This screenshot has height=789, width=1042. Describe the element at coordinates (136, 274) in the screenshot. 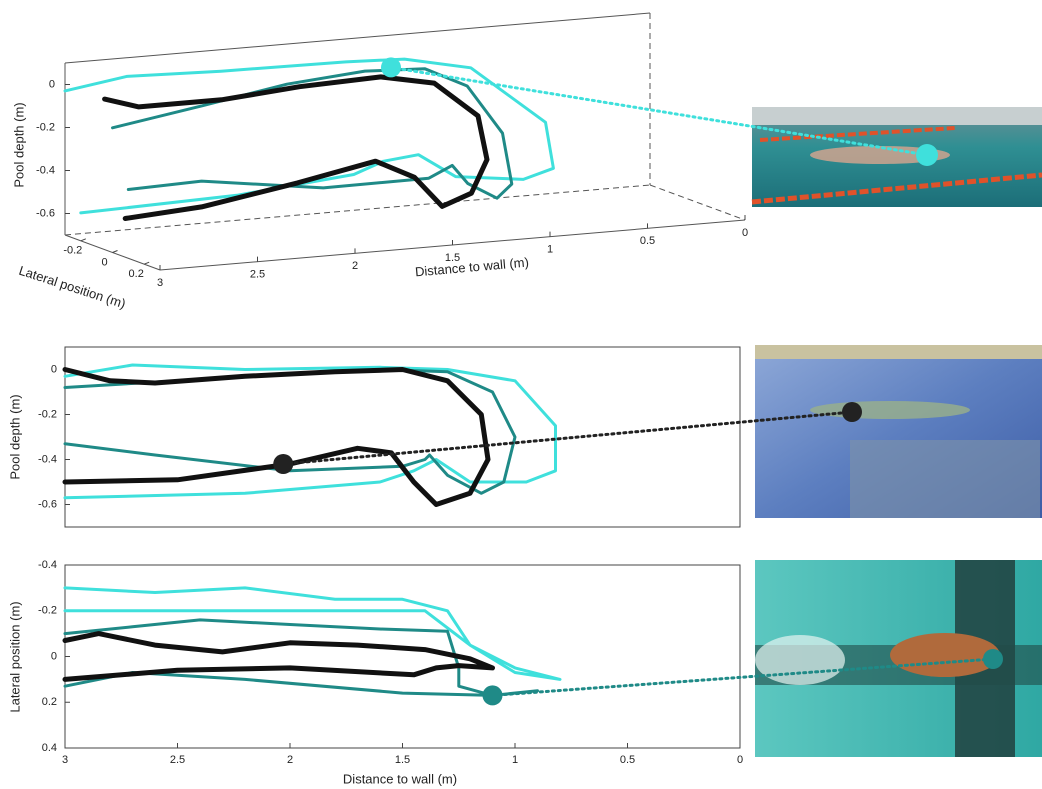

I see `z-tick-label: 0.2` at that location.